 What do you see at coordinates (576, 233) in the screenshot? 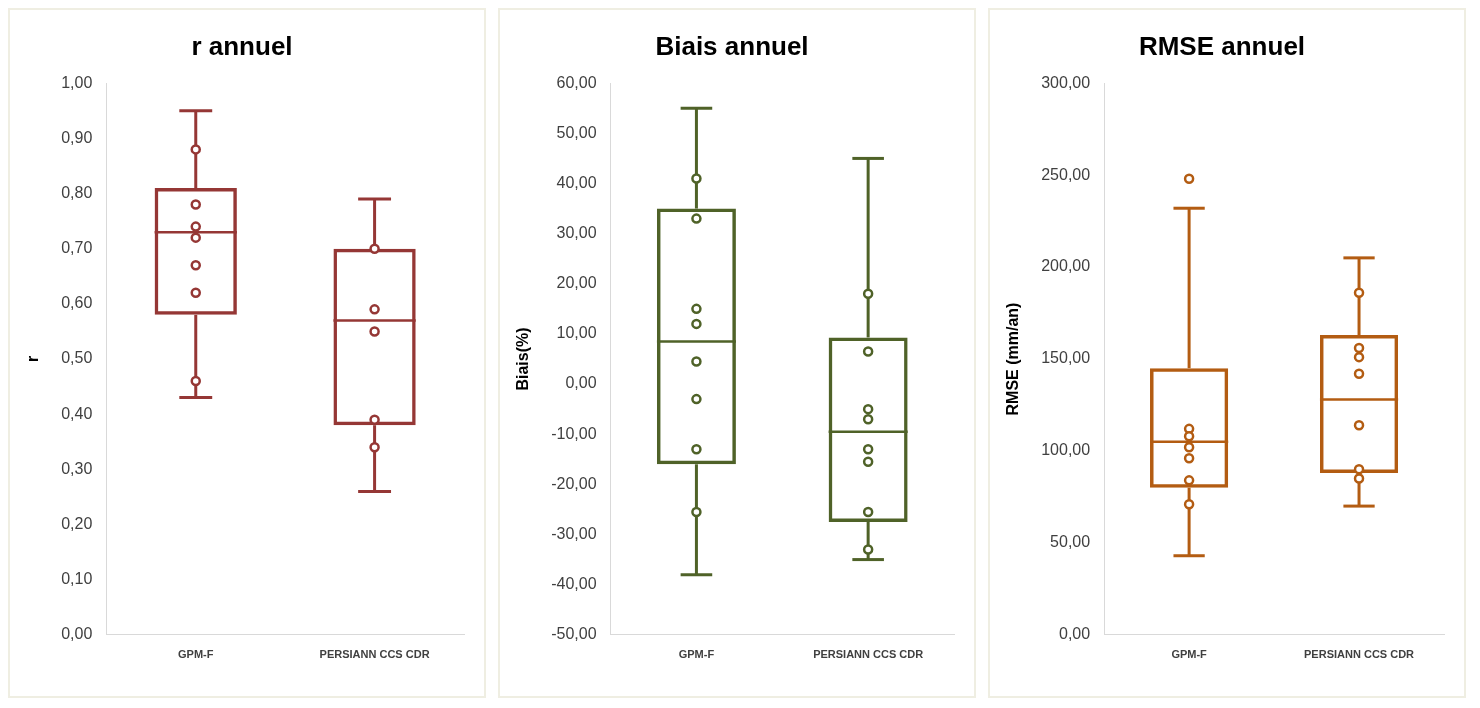
I see `y-tick-label: 30,00` at bounding box center [576, 233].